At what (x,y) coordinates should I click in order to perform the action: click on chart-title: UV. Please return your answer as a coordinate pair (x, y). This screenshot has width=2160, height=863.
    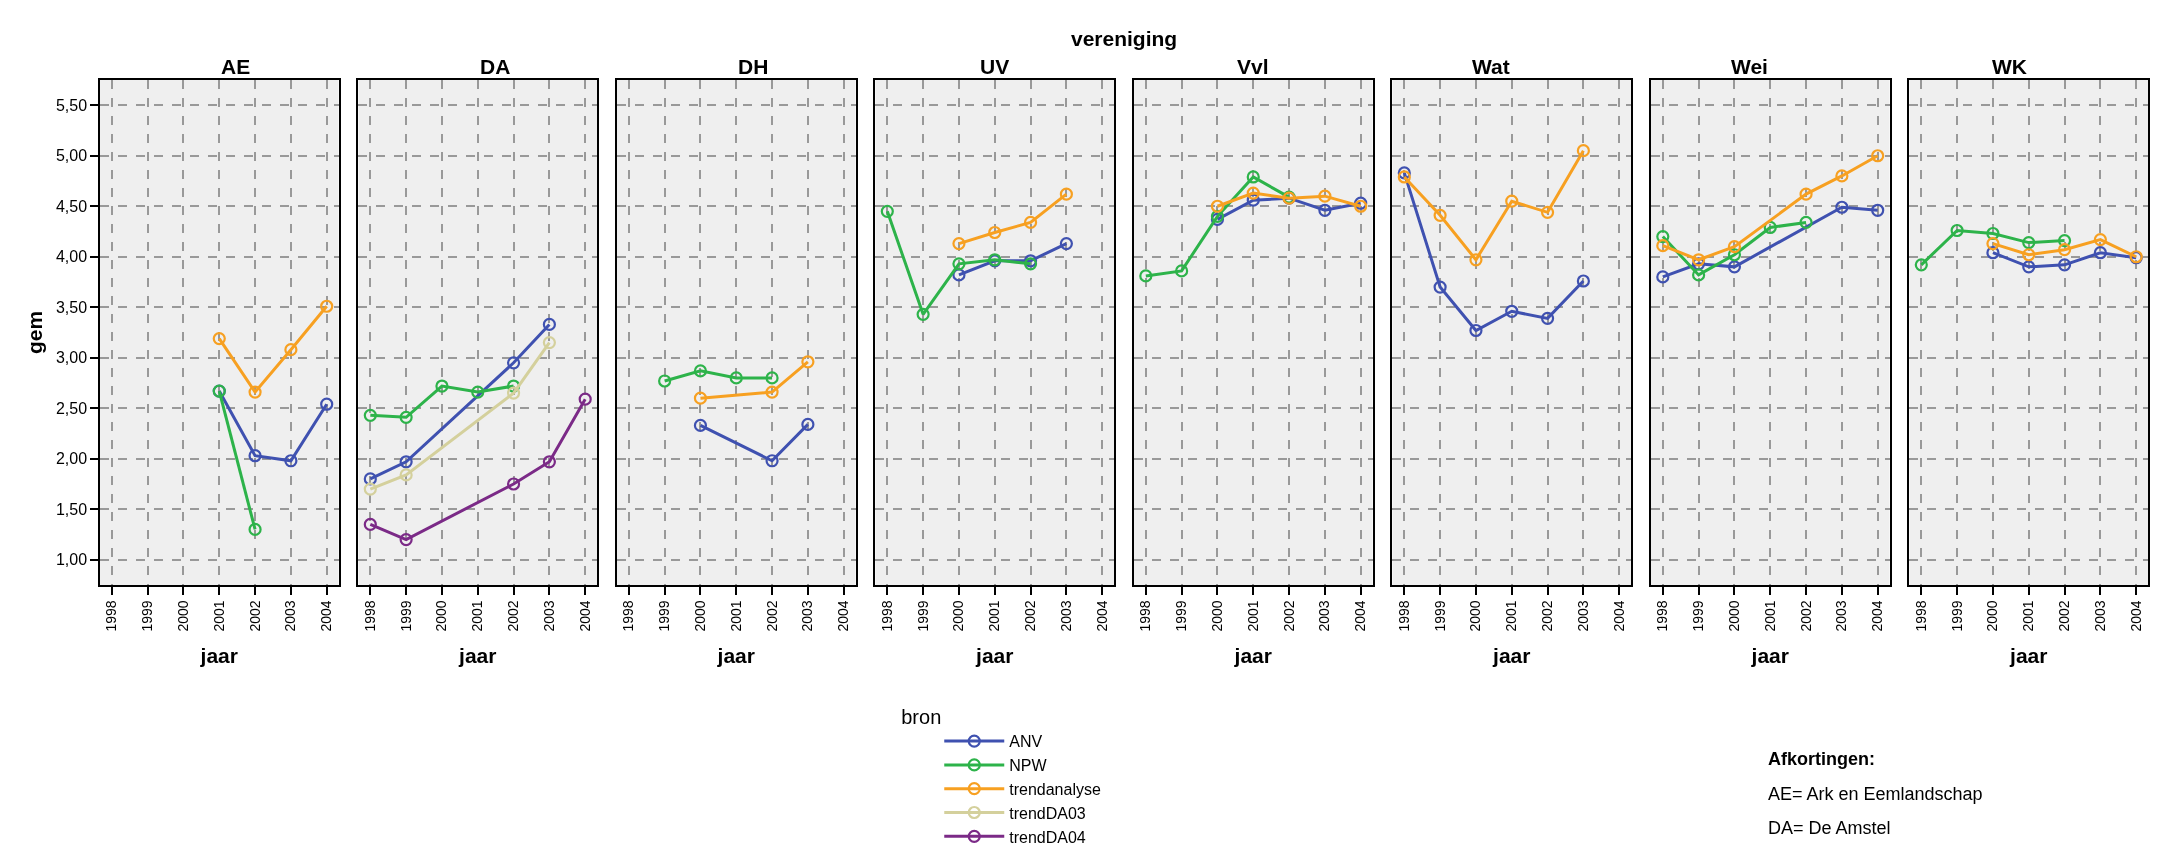
    Looking at the image, I should click on (995, 66).